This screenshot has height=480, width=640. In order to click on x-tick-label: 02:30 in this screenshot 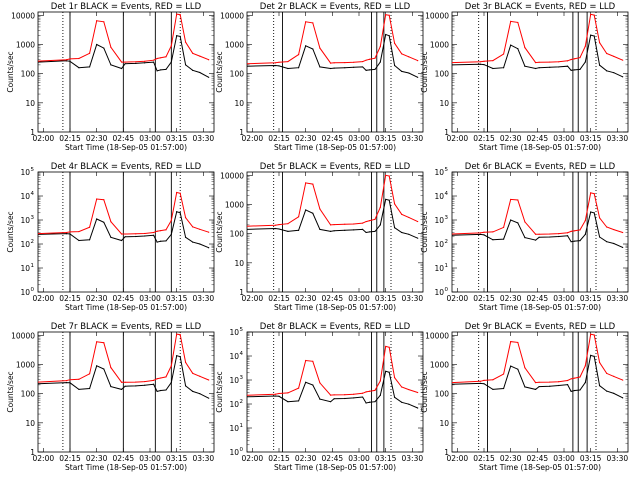, I will do `click(511, 458)`.